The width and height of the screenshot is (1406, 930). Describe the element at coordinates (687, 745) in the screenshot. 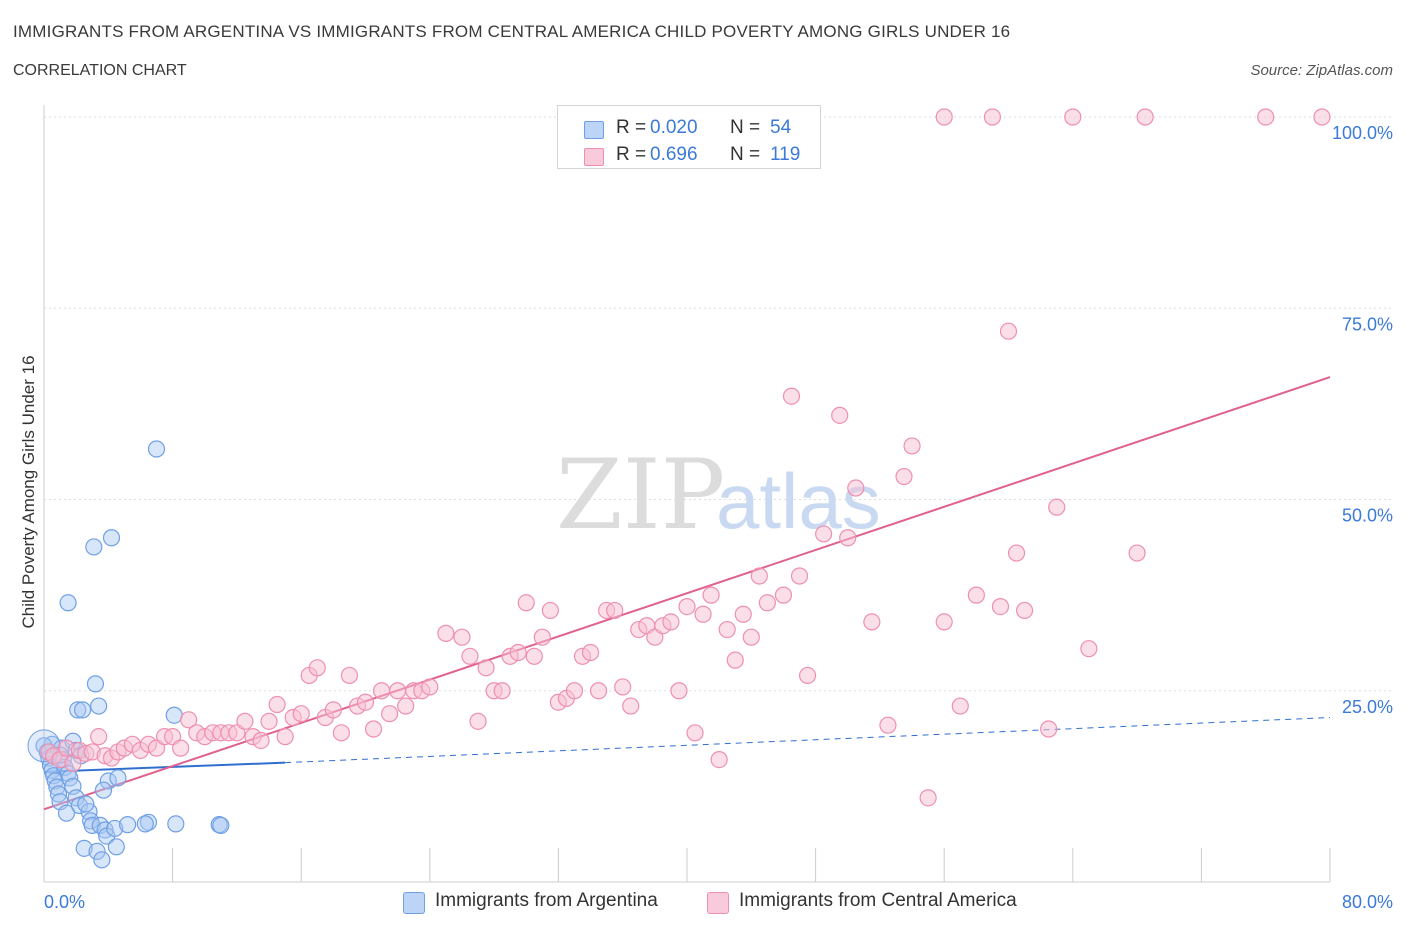

I see `trend-argentina` at that location.